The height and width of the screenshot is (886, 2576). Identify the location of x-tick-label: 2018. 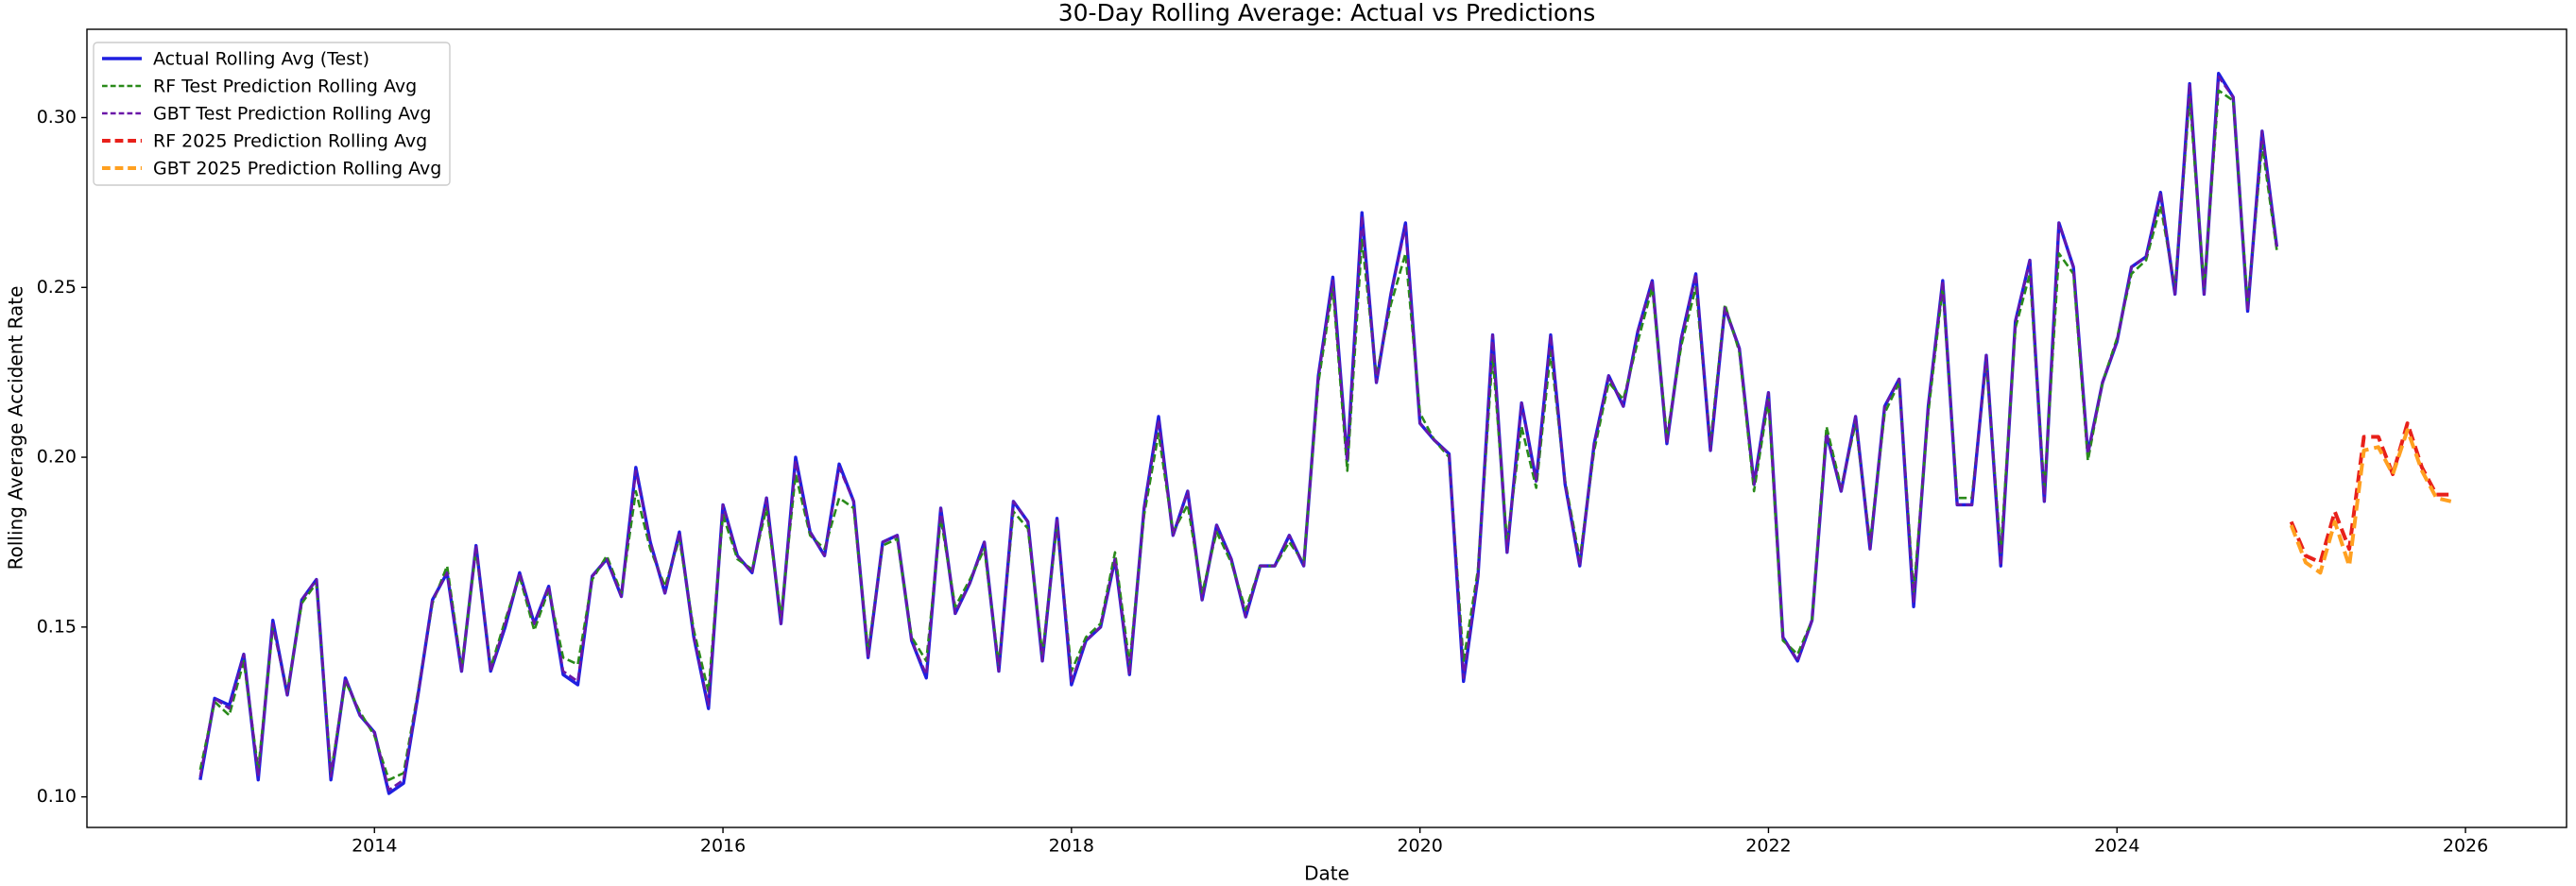
(1071, 846).